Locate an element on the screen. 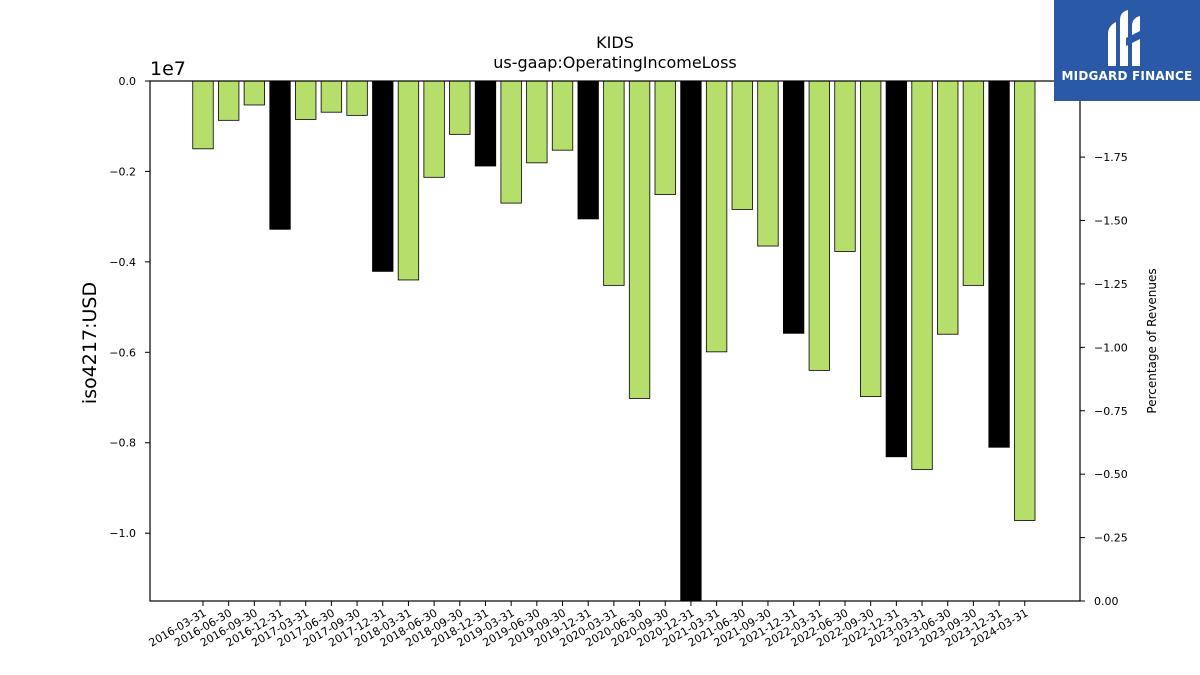 The height and width of the screenshot is (675, 1200). y2-tick-label: −0.75 is located at coordinates (1111, 411).